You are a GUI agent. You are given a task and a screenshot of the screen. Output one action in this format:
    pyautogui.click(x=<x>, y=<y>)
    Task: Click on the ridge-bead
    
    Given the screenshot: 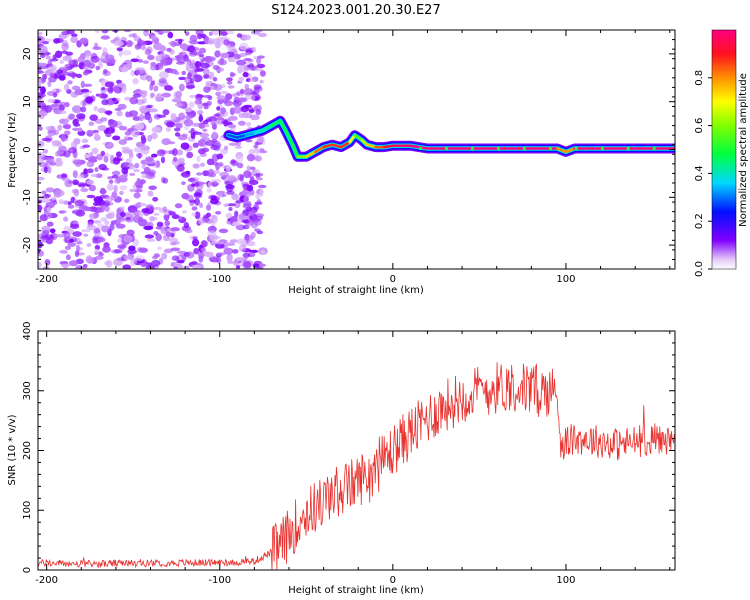 What is the action you would take?
    pyautogui.click(x=628, y=148)
    